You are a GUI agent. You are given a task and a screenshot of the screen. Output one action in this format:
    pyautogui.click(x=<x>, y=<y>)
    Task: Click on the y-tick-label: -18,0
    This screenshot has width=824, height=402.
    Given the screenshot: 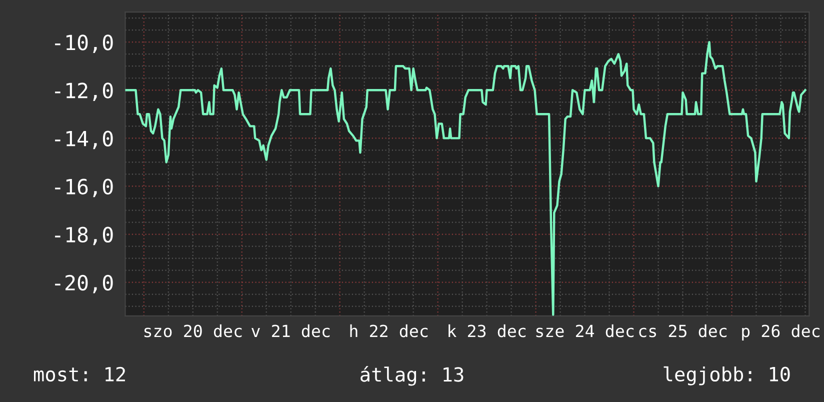 What is the action you would take?
    pyautogui.click(x=84, y=236)
    